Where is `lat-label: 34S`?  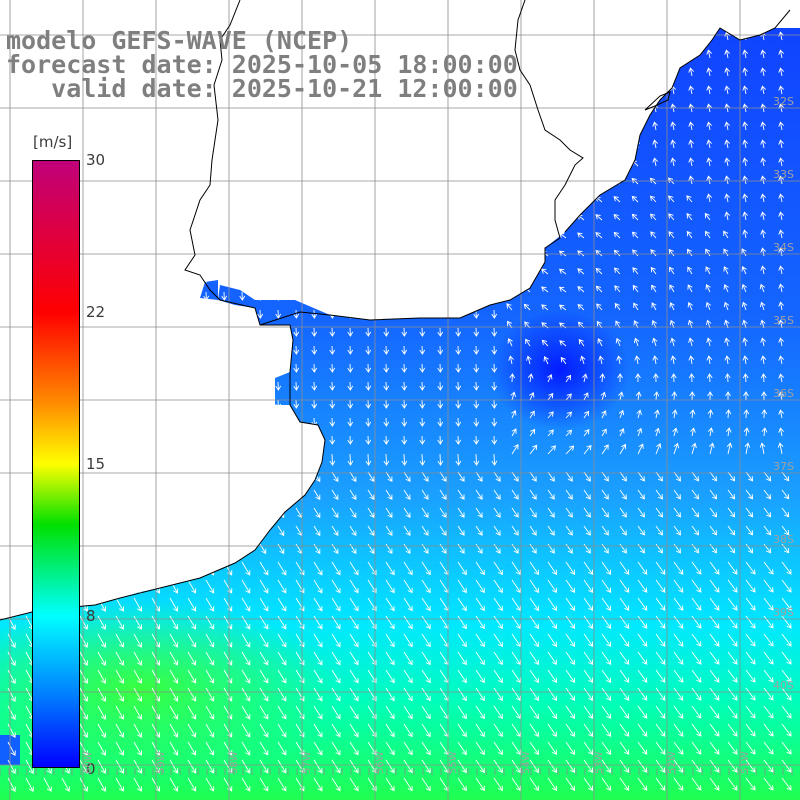 lat-label: 34S is located at coordinates (783, 247).